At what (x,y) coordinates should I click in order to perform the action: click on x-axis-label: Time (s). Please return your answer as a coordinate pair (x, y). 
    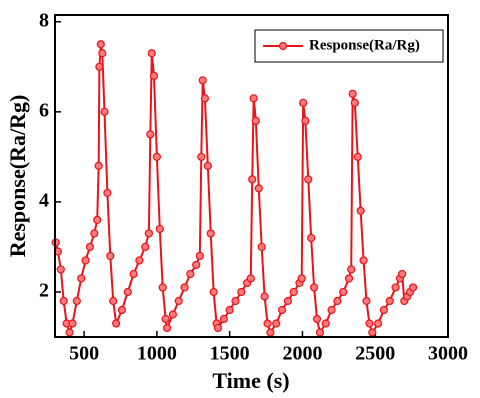
    Looking at the image, I should click on (250, 380).